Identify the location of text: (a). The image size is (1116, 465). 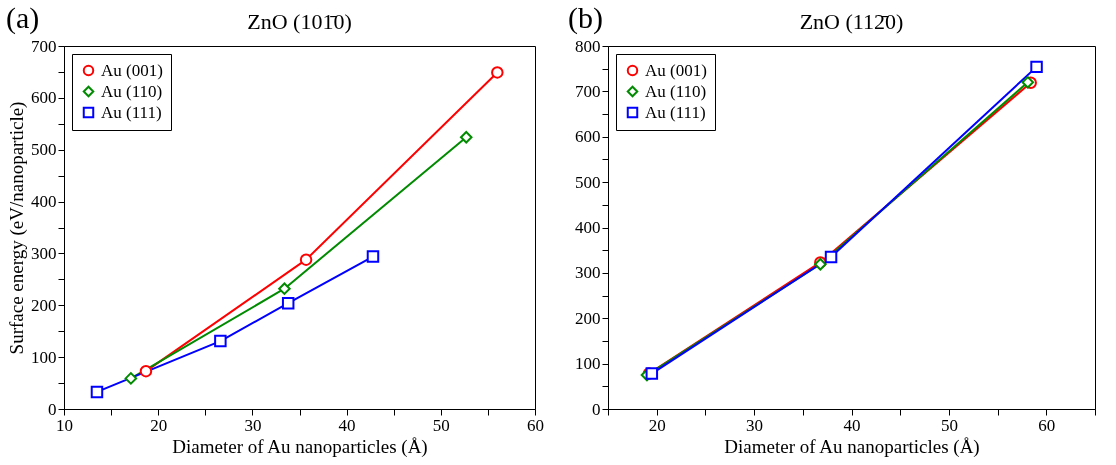
(23, 18).